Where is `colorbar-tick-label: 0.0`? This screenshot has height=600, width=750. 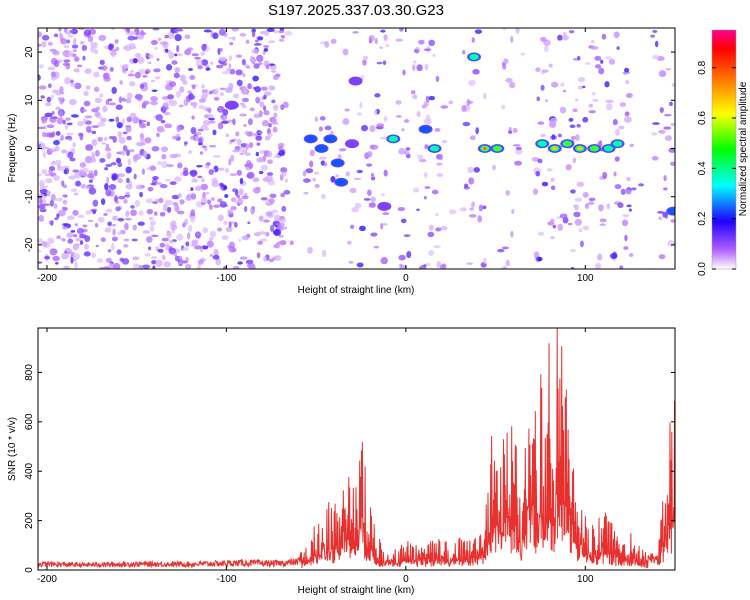 colorbar-tick-label: 0.0 is located at coordinates (702, 269).